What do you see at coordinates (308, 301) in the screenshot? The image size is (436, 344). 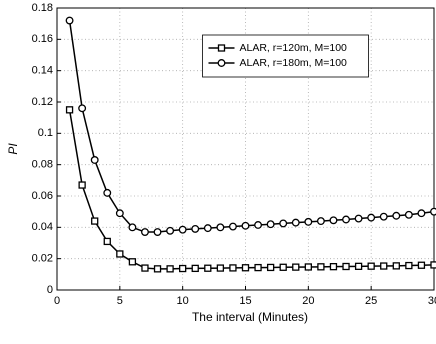 I see `x-tick-label: 20` at bounding box center [308, 301].